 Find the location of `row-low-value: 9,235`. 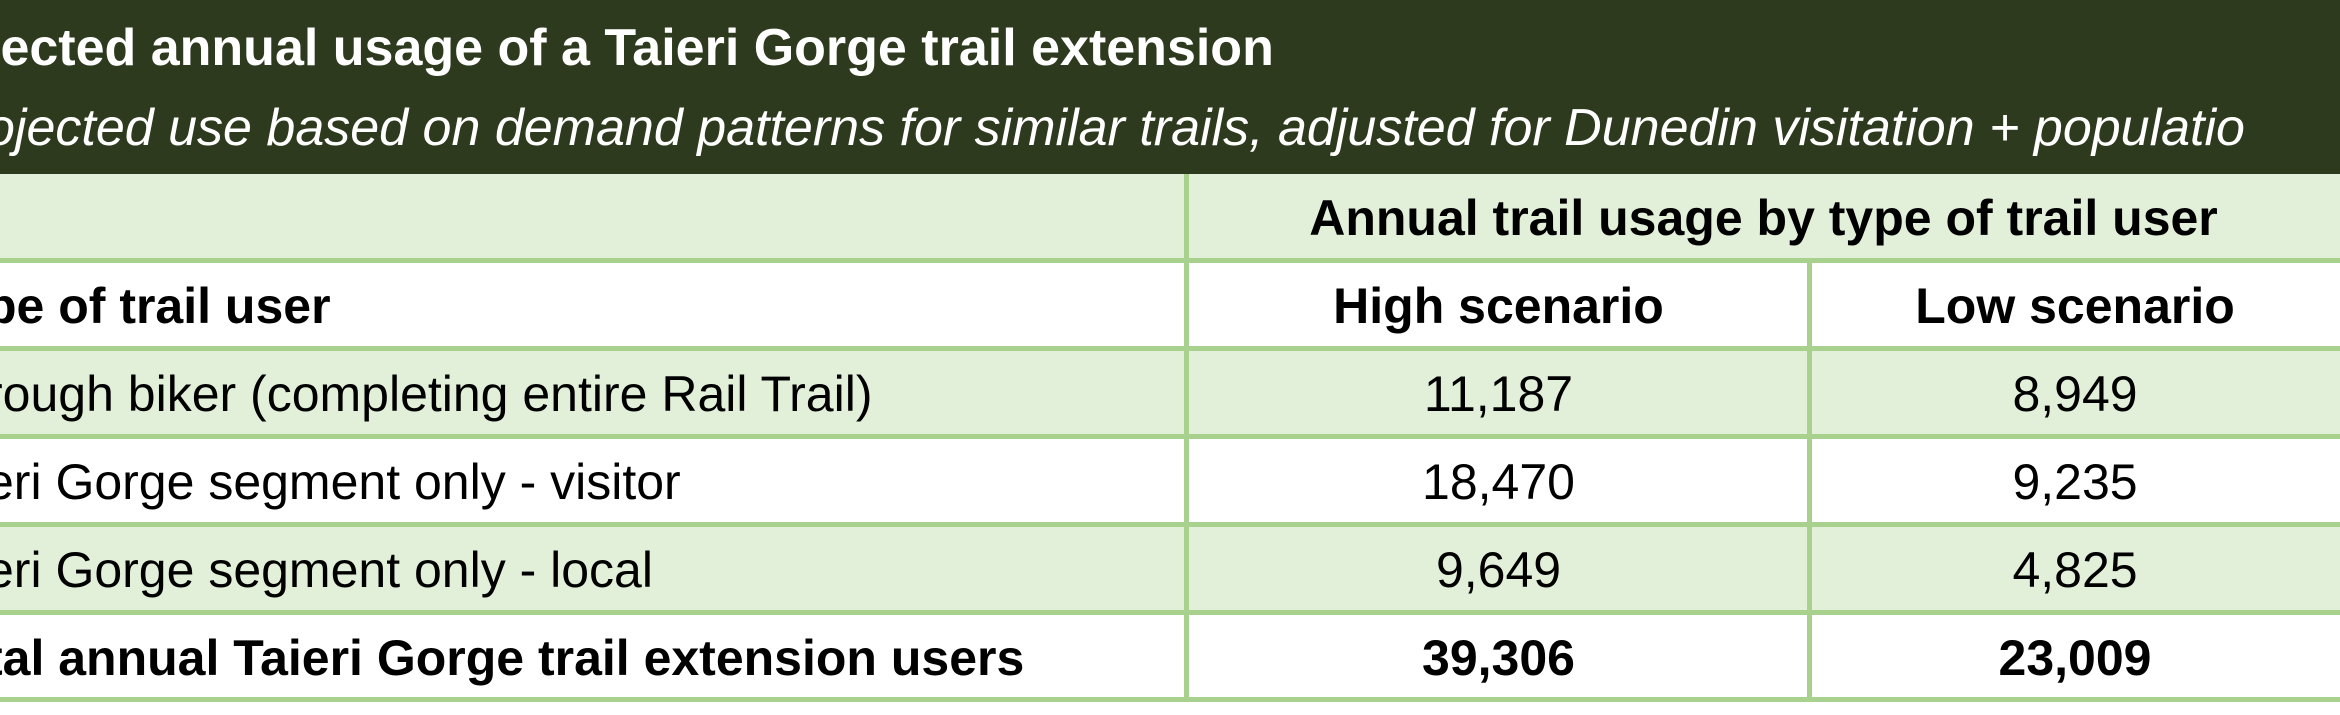

row-low-value: 9,235 is located at coordinates (2075, 482).